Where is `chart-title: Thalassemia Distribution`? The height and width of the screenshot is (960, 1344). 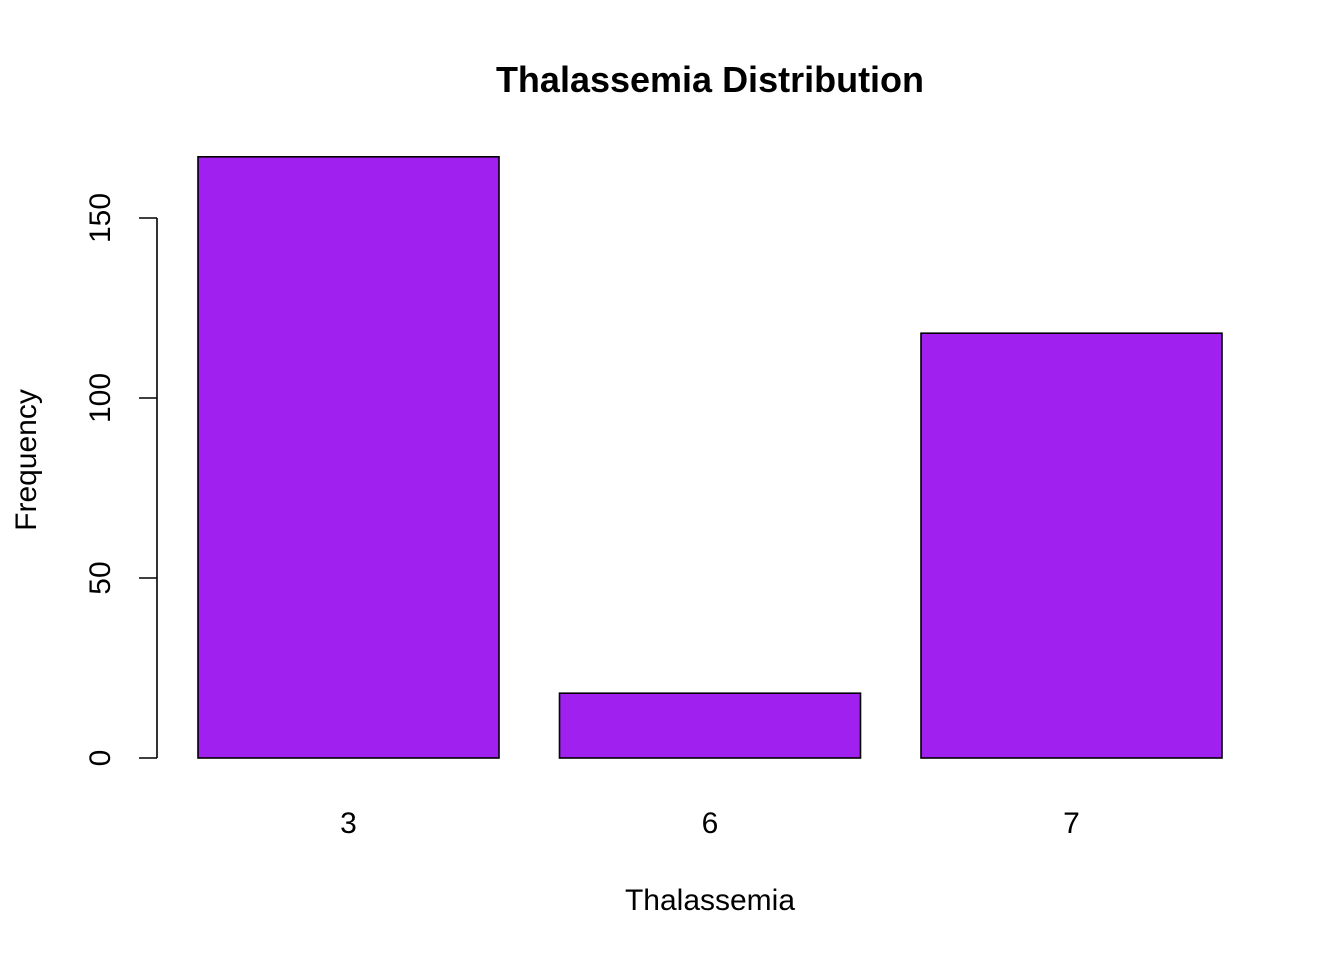
chart-title: Thalassemia Distribution is located at coordinates (710, 79).